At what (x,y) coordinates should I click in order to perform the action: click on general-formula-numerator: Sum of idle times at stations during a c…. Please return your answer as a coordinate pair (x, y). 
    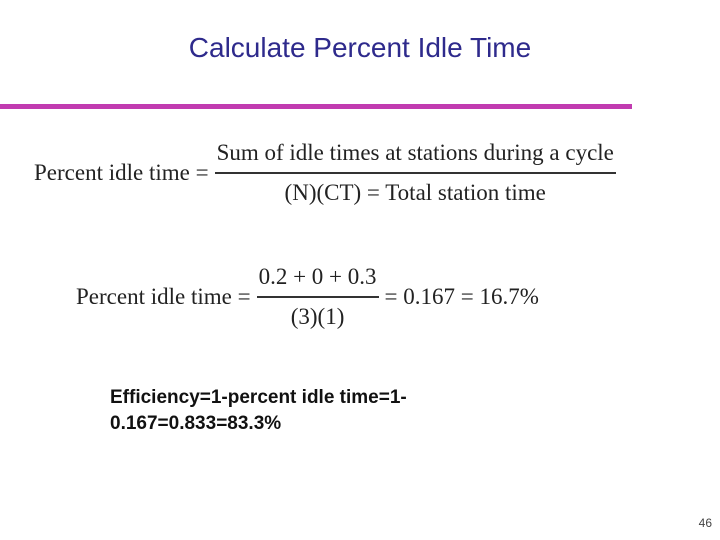
    Looking at the image, I should click on (415, 152).